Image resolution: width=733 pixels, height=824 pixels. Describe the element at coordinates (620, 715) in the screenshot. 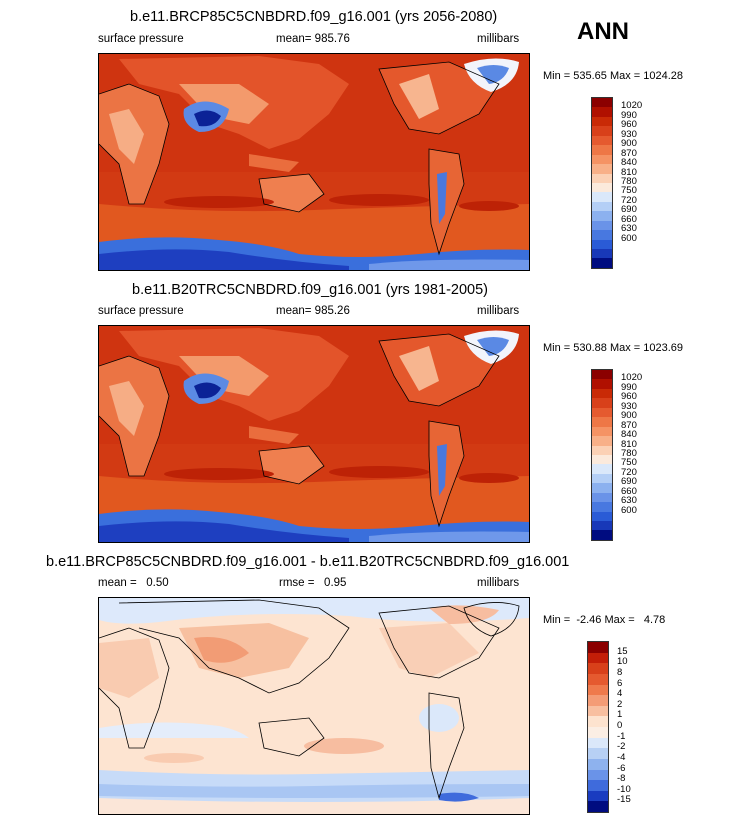

I see `colorbar-label: 1` at that location.